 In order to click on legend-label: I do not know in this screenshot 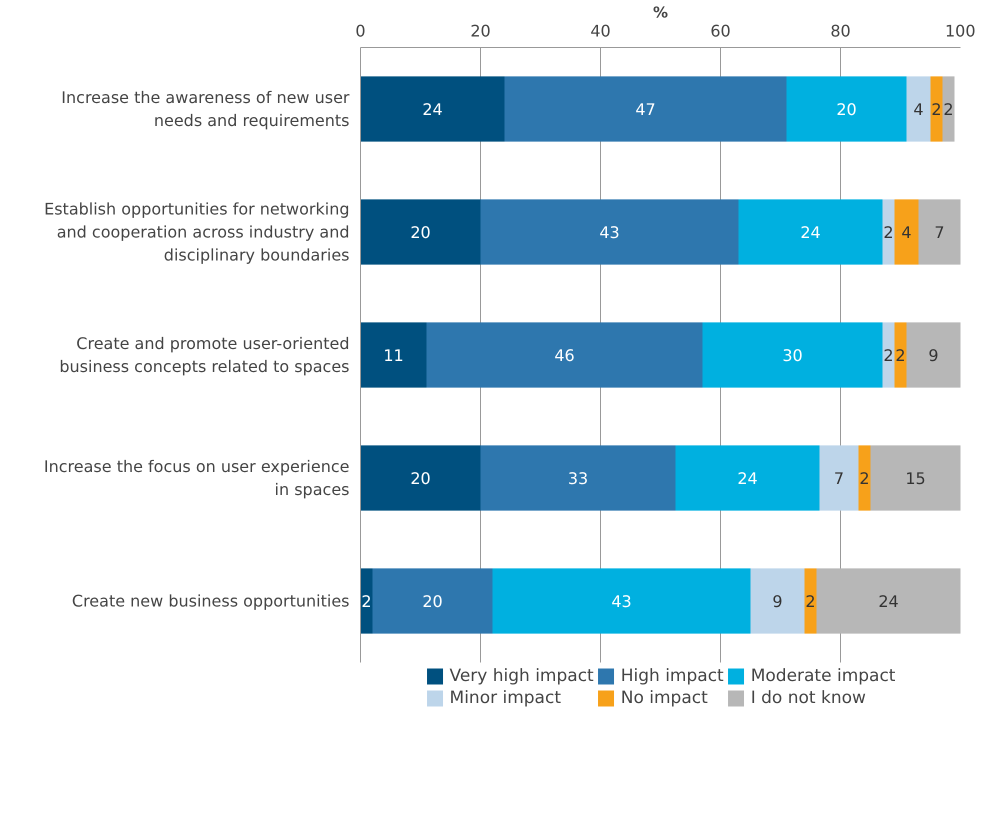, I will do `click(808, 698)`.